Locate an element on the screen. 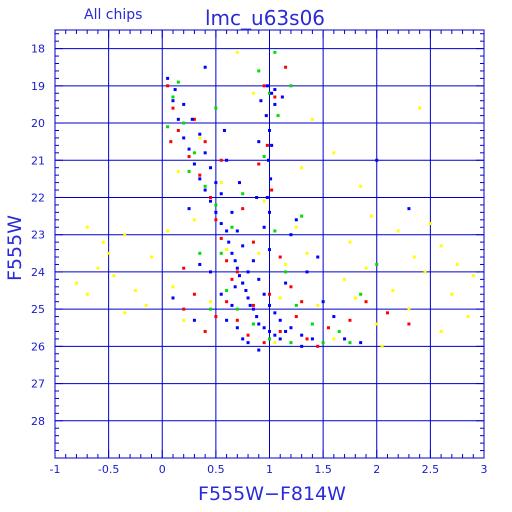 The height and width of the screenshot is (512, 512). y-tick-label: 24 is located at coordinates (38, 272).